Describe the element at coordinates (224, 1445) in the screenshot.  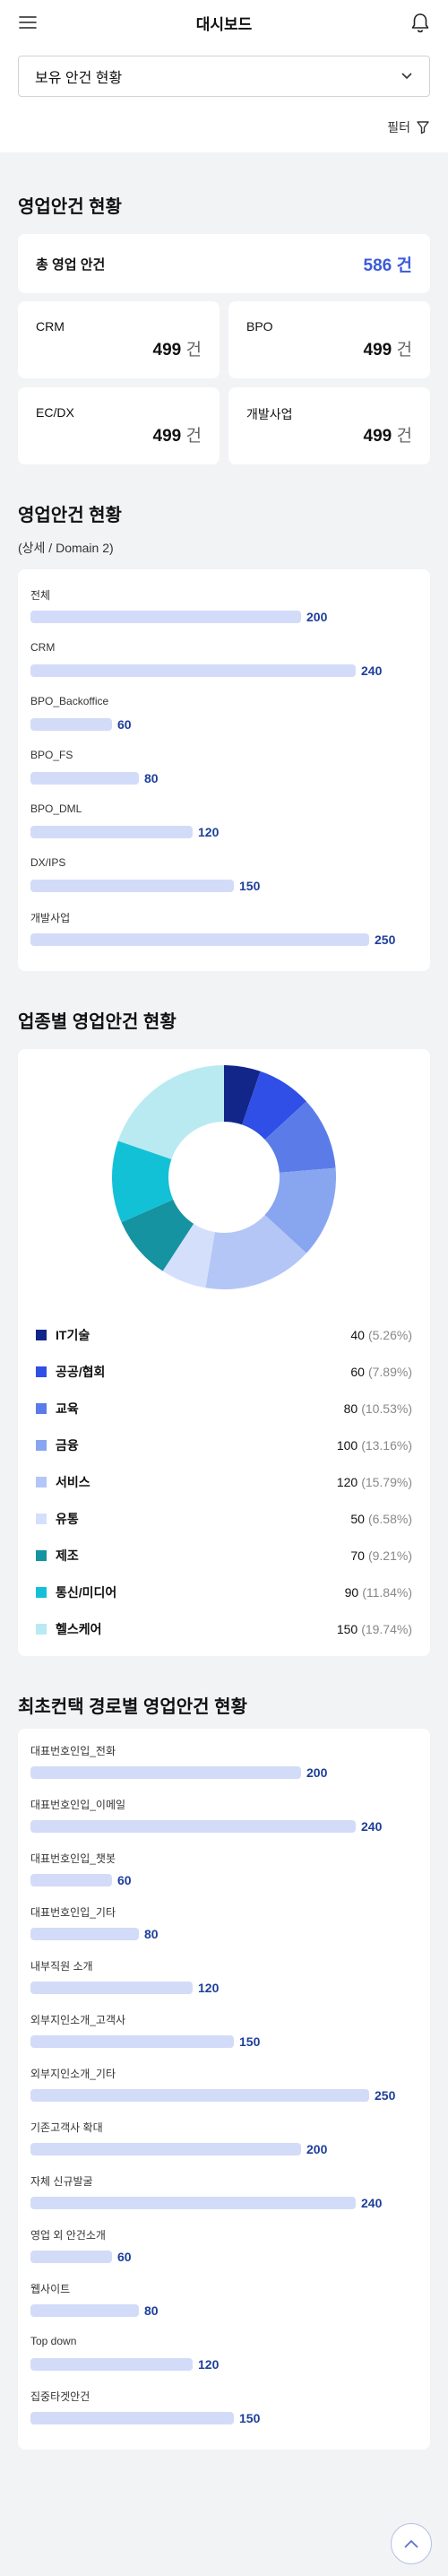
I see `legend-item: 금융 100 (13.16%)` at that location.